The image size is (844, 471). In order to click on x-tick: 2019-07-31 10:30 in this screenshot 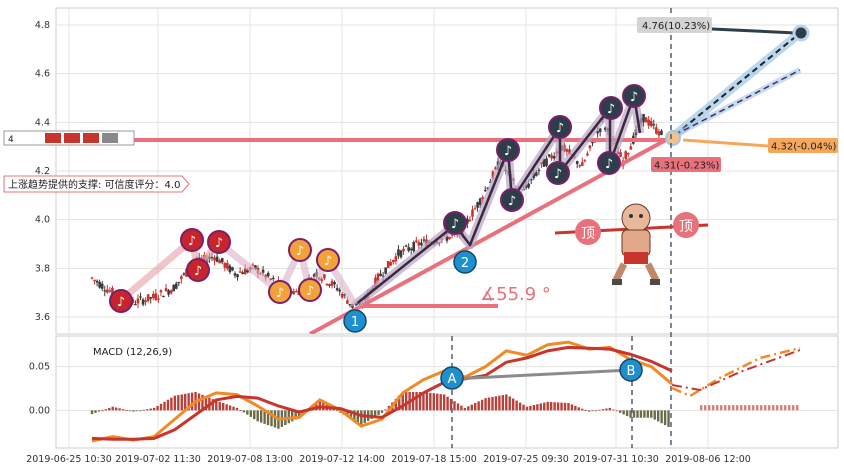, I will do `click(616, 459)`.